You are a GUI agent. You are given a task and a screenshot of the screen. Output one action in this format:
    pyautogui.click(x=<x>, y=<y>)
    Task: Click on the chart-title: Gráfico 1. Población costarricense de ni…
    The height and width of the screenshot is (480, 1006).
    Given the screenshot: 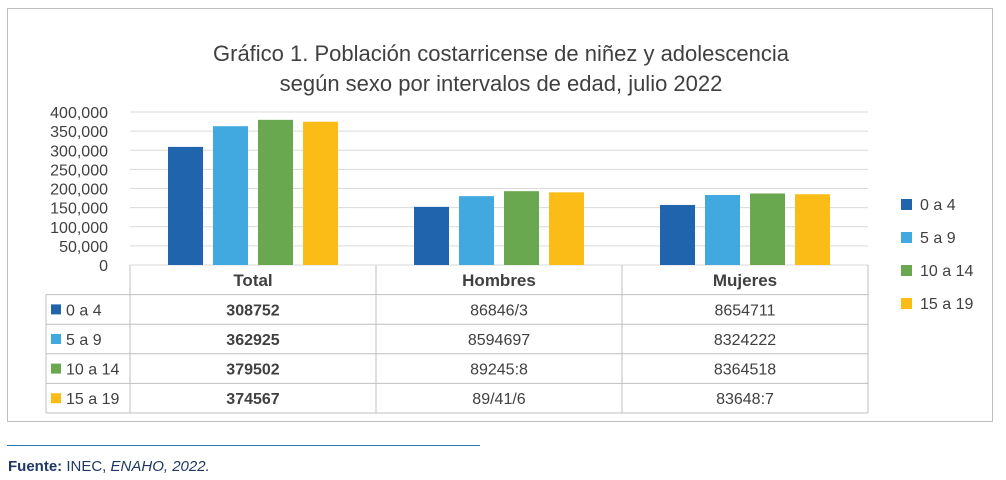 What is the action you would take?
    pyautogui.click(x=501, y=69)
    